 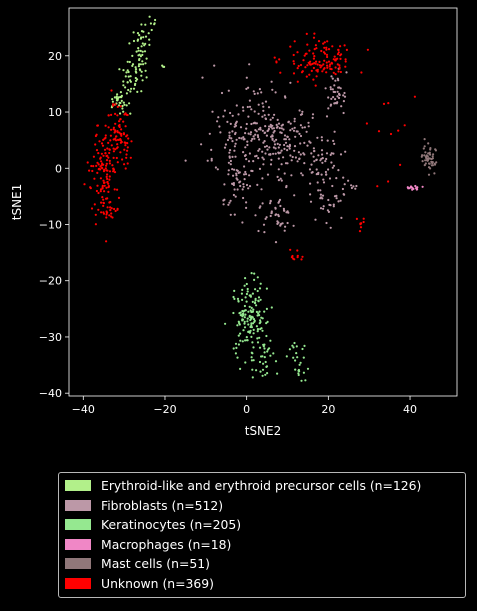 What do you see at coordinates (158, 583) in the screenshot?
I see `legend-label: Unknown (n=369)` at bounding box center [158, 583].